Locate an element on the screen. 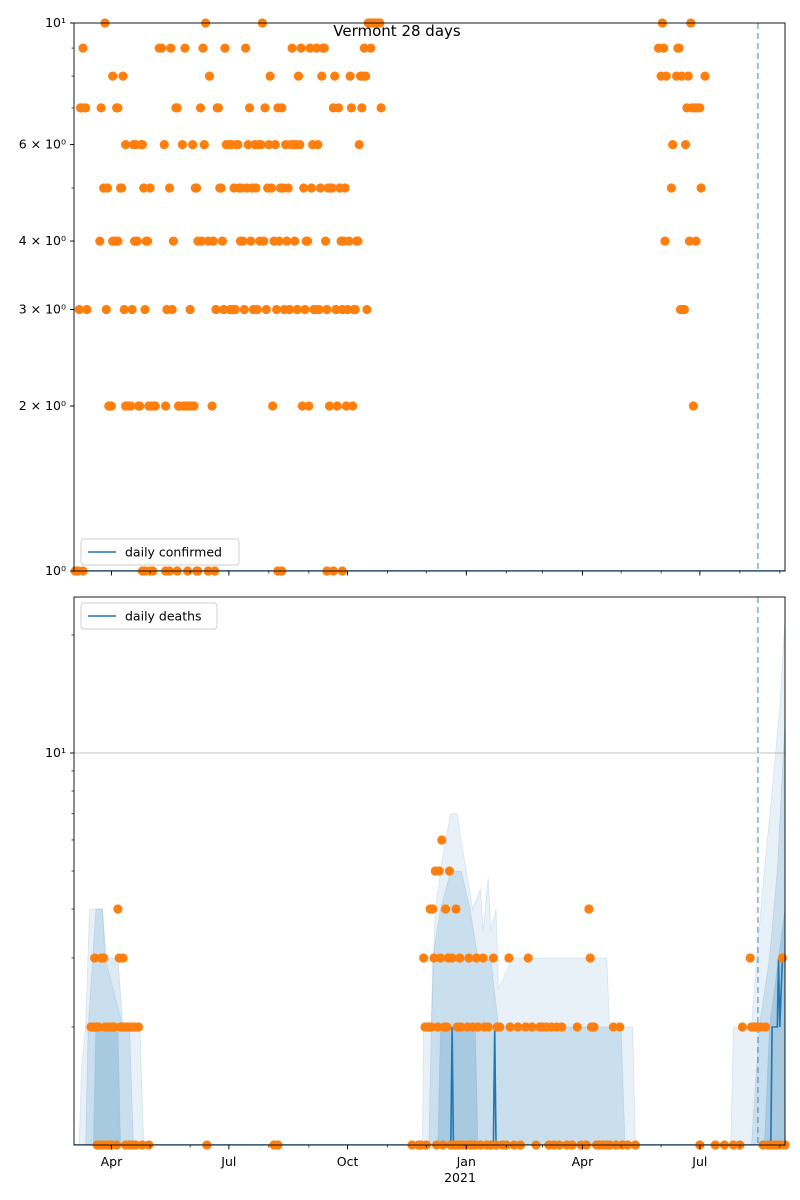 The width and height of the screenshot is (800, 1200). y-tick-label: 3 × 10⁰ is located at coordinates (42, 309).